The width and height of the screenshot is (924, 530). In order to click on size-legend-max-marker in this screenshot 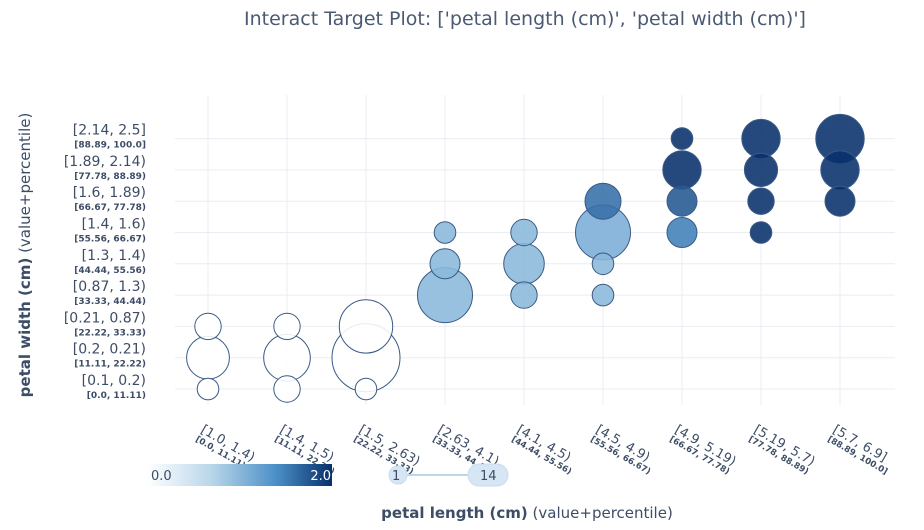, I will do `click(488, 475)`.